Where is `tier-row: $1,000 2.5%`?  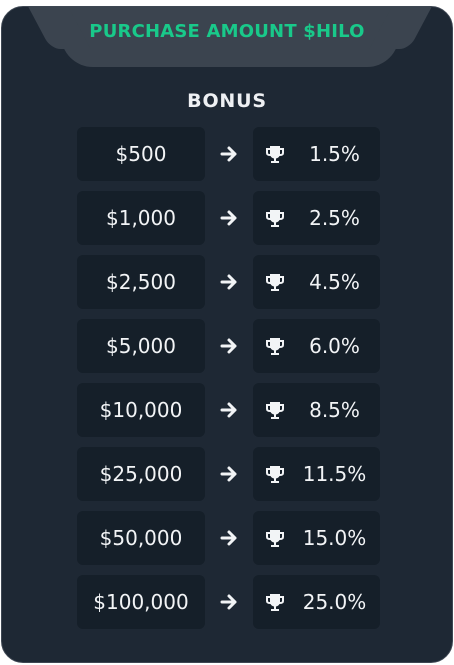 tier-row: $1,000 2.5% is located at coordinates (228, 218).